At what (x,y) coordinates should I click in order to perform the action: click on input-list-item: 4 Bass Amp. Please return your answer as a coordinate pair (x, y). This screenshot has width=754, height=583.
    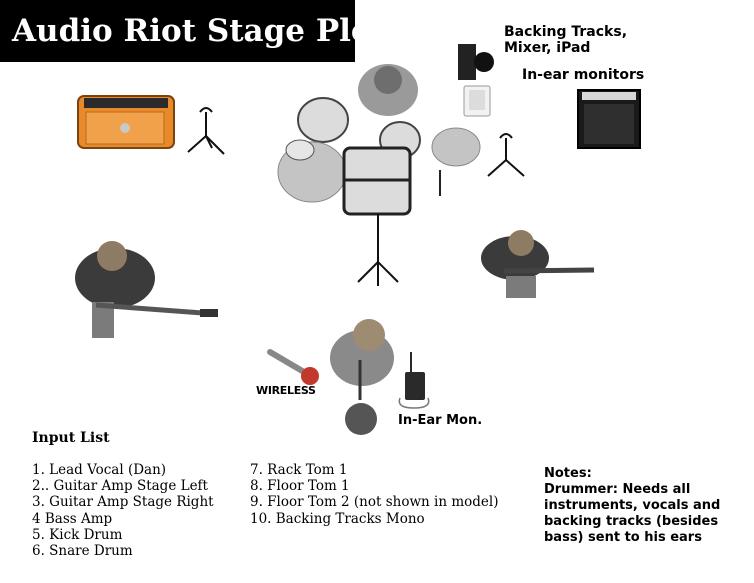
    Looking at the image, I should click on (72, 518).